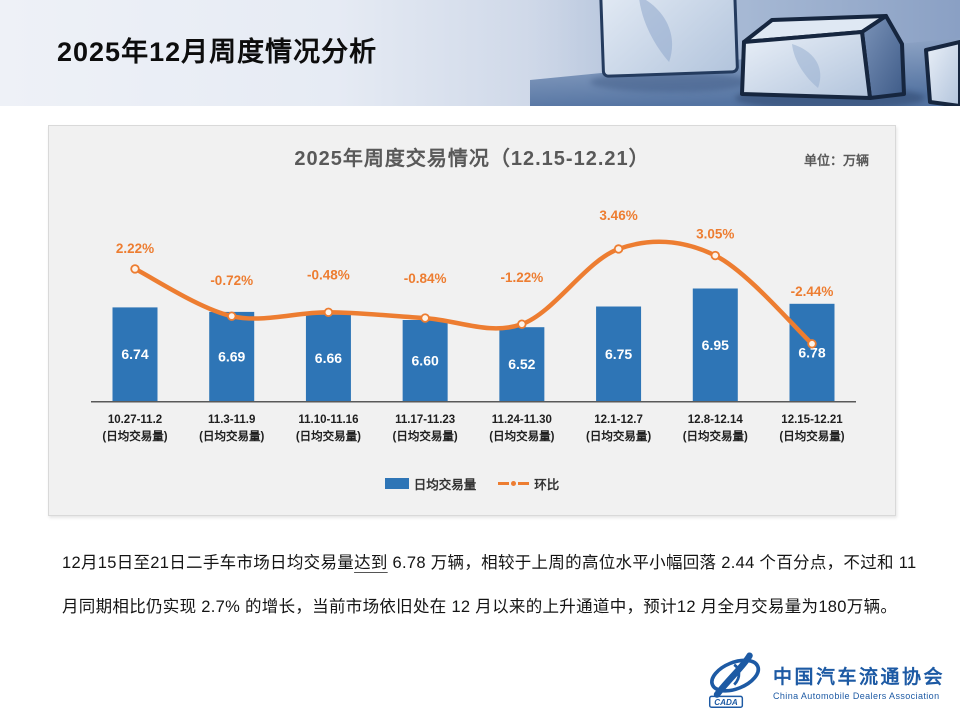 The height and width of the screenshot is (720, 960). Describe the element at coordinates (715, 234) in the screenshot. I see `svg-text: 3.05%` at that location.